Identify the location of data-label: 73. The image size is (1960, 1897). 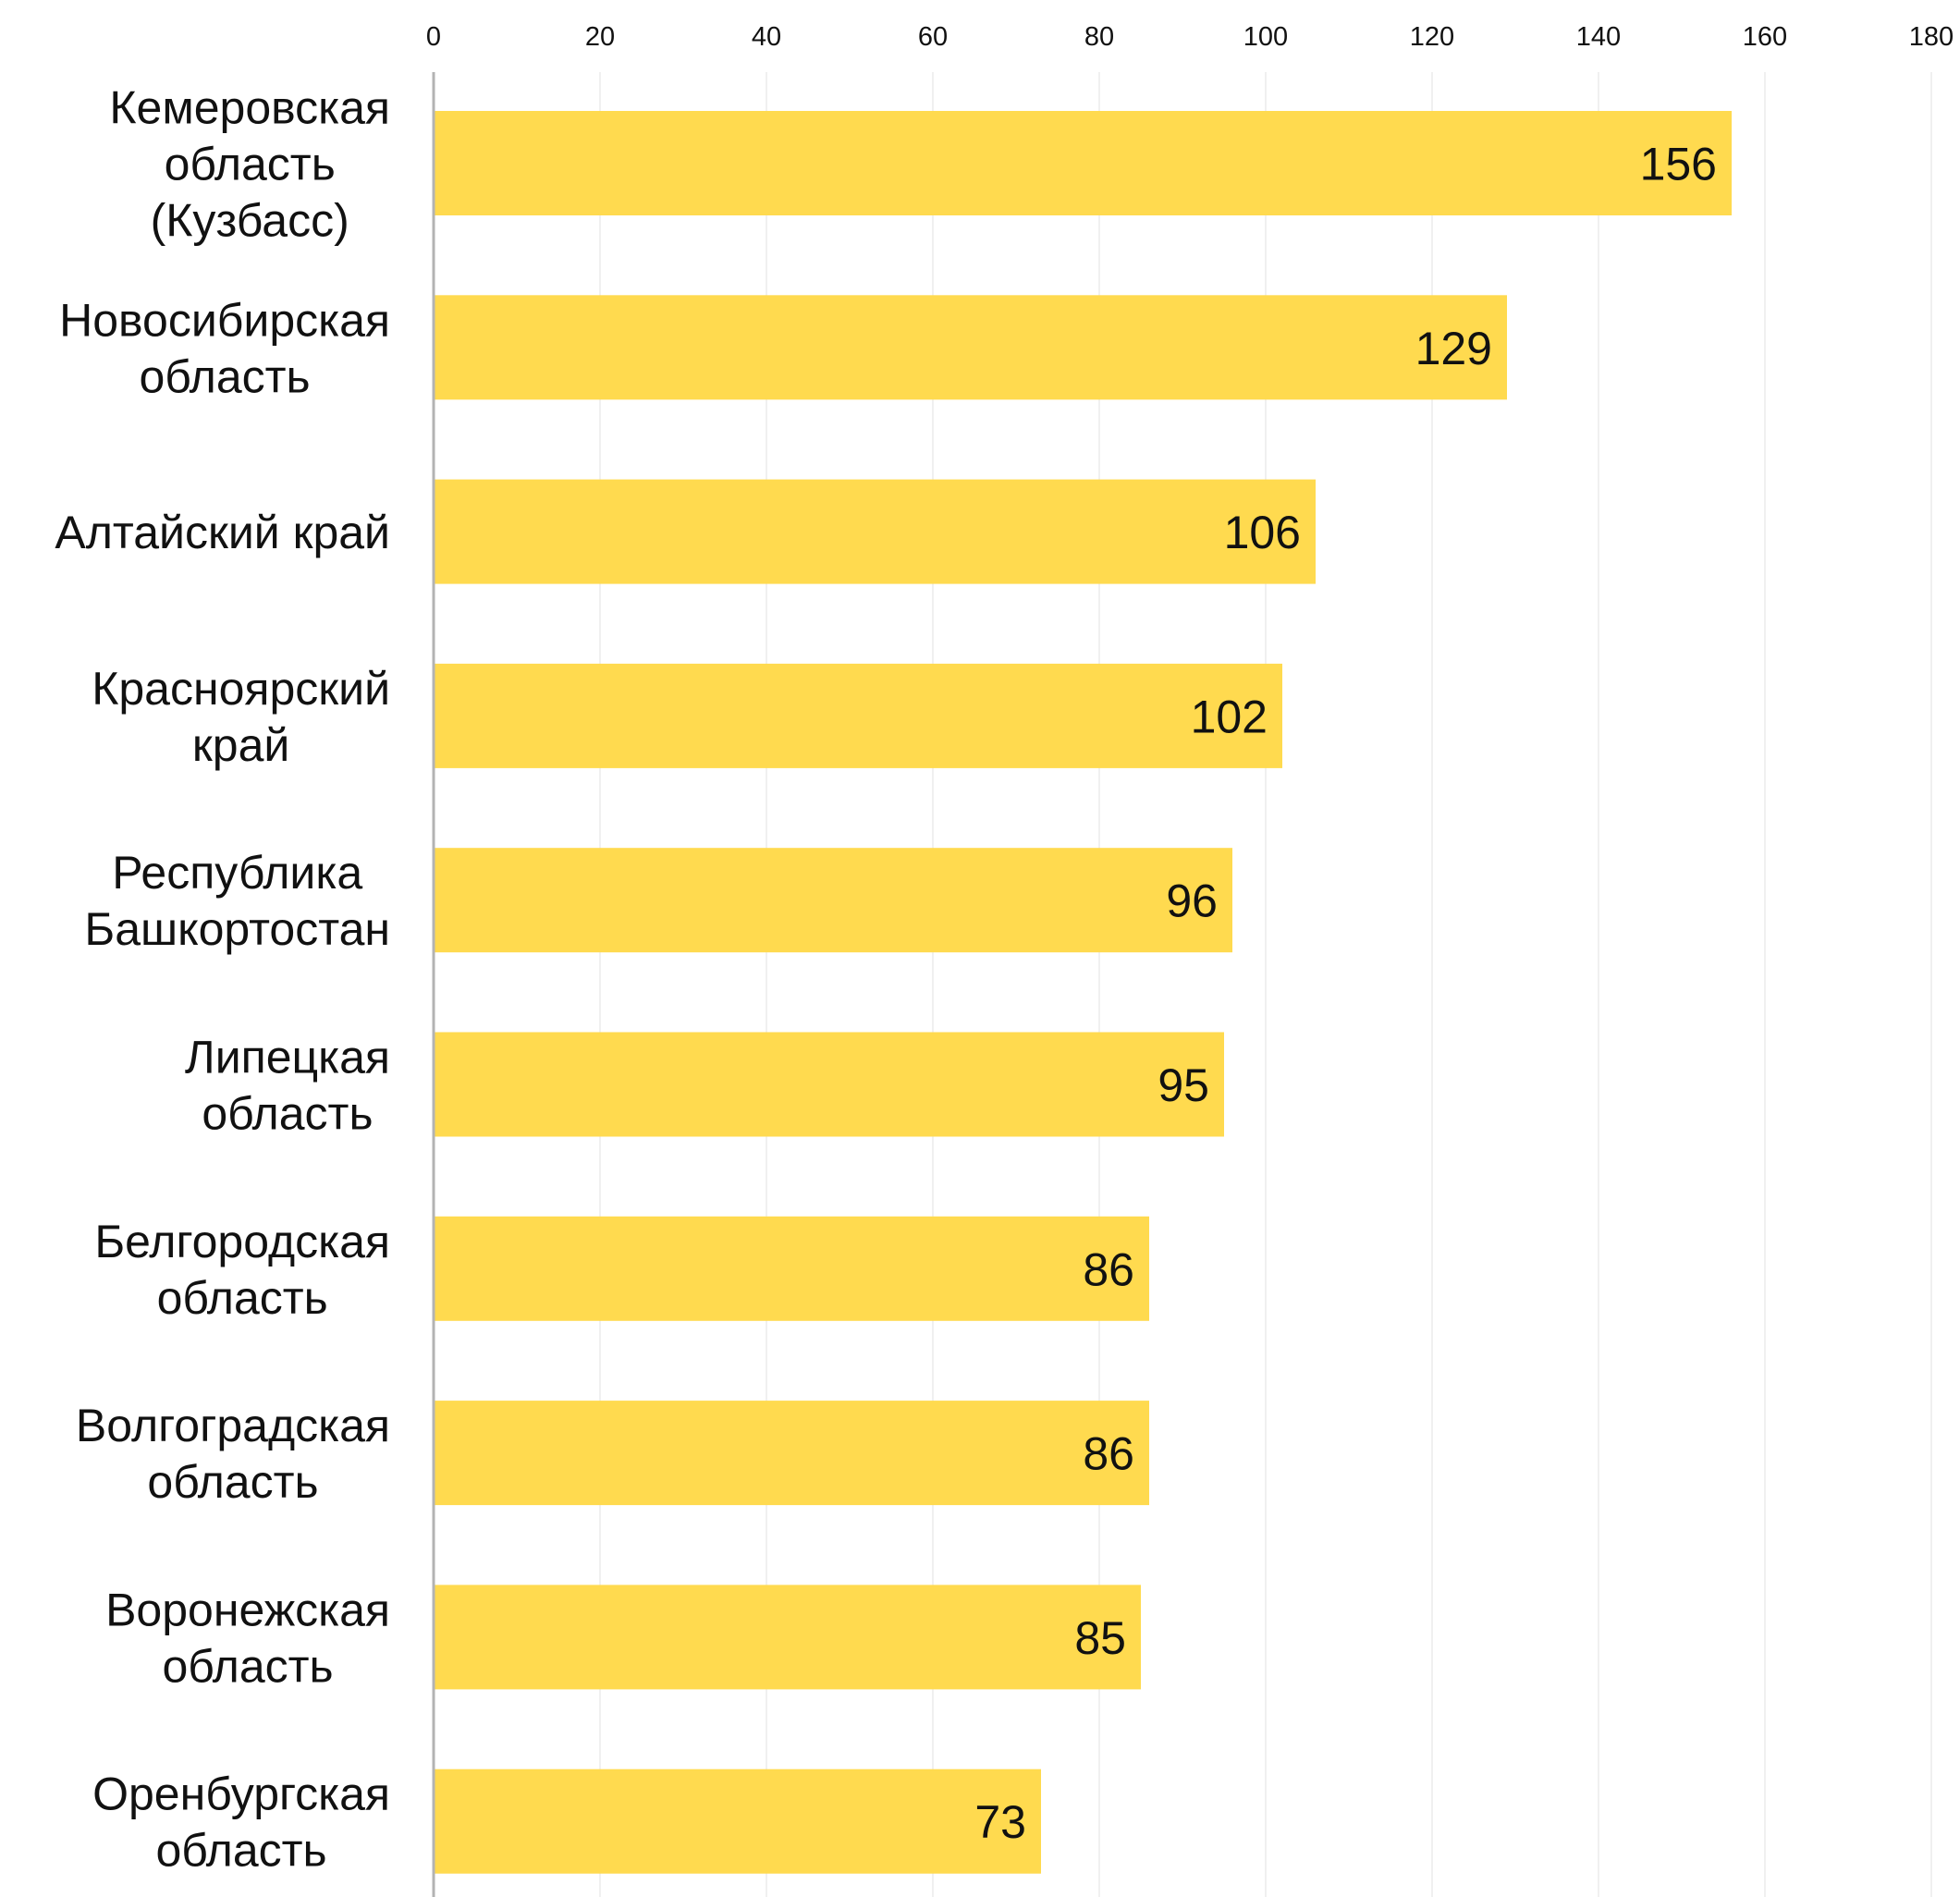
(1000, 1822).